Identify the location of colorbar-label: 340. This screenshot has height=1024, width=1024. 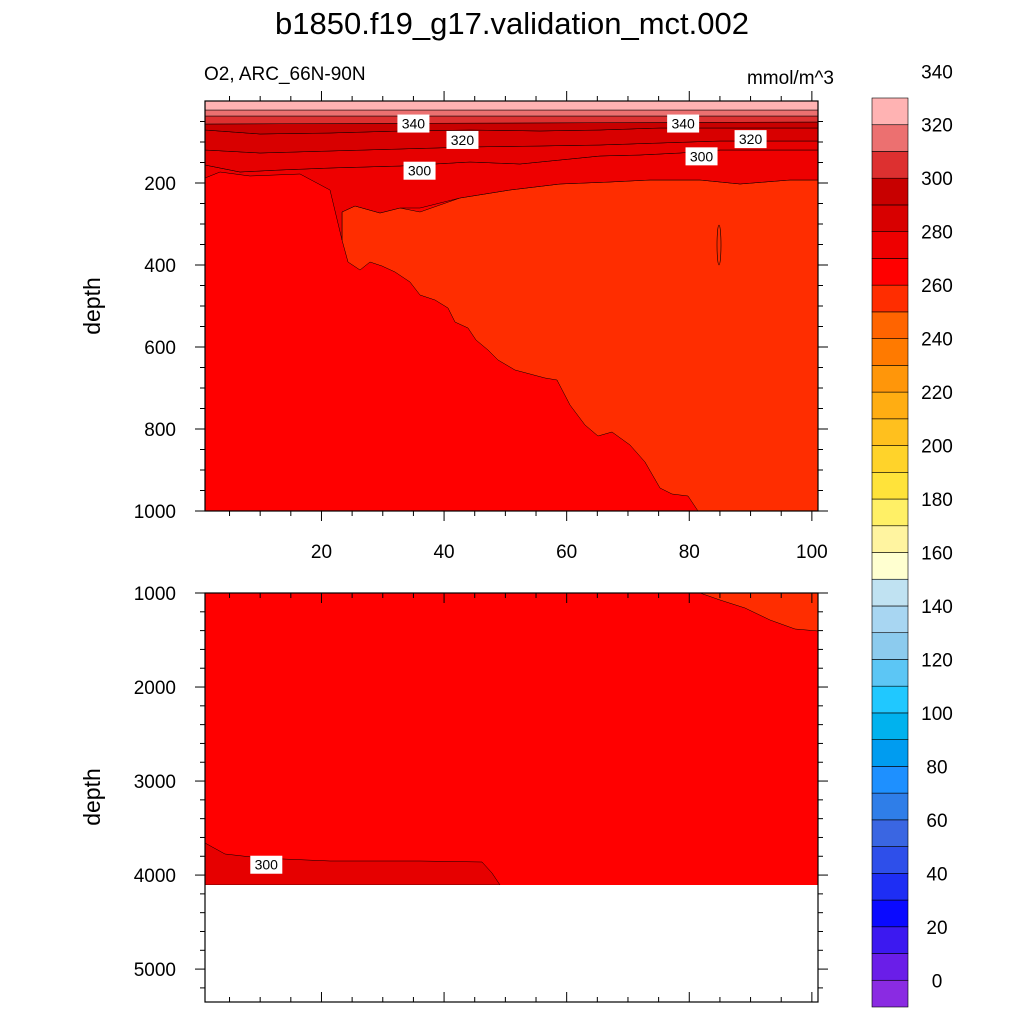
(937, 72).